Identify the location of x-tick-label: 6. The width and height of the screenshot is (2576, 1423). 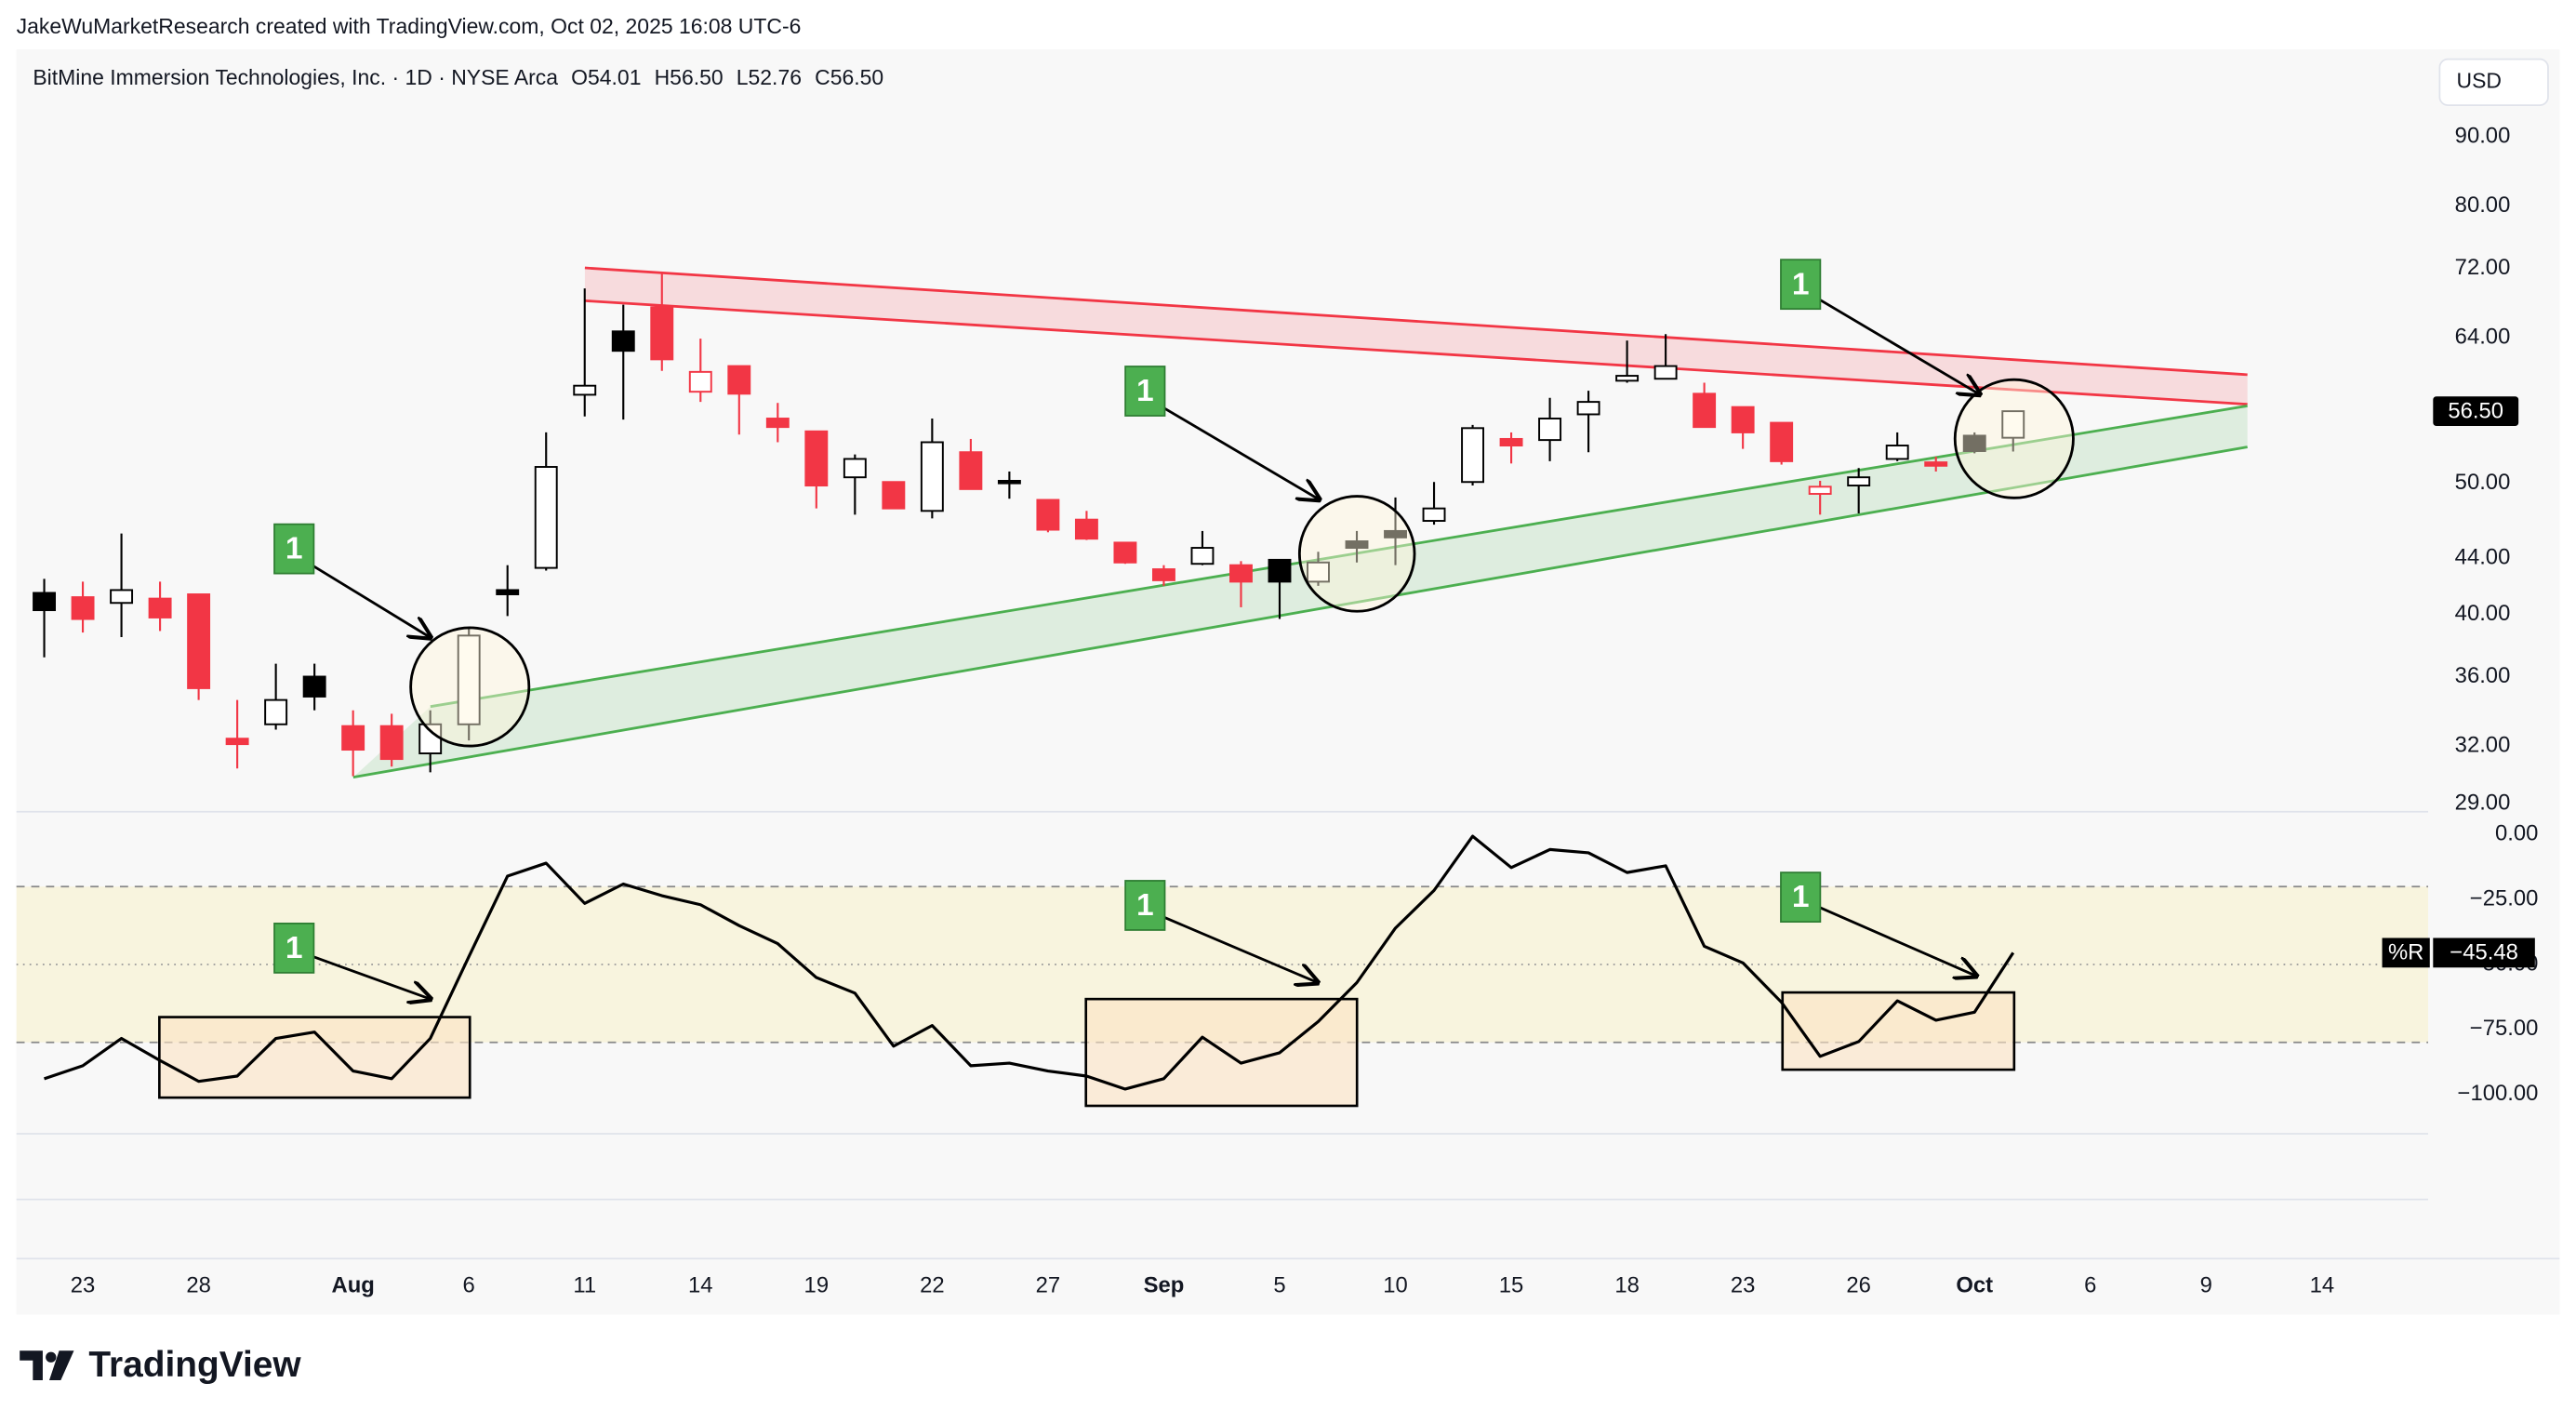
(2090, 1286).